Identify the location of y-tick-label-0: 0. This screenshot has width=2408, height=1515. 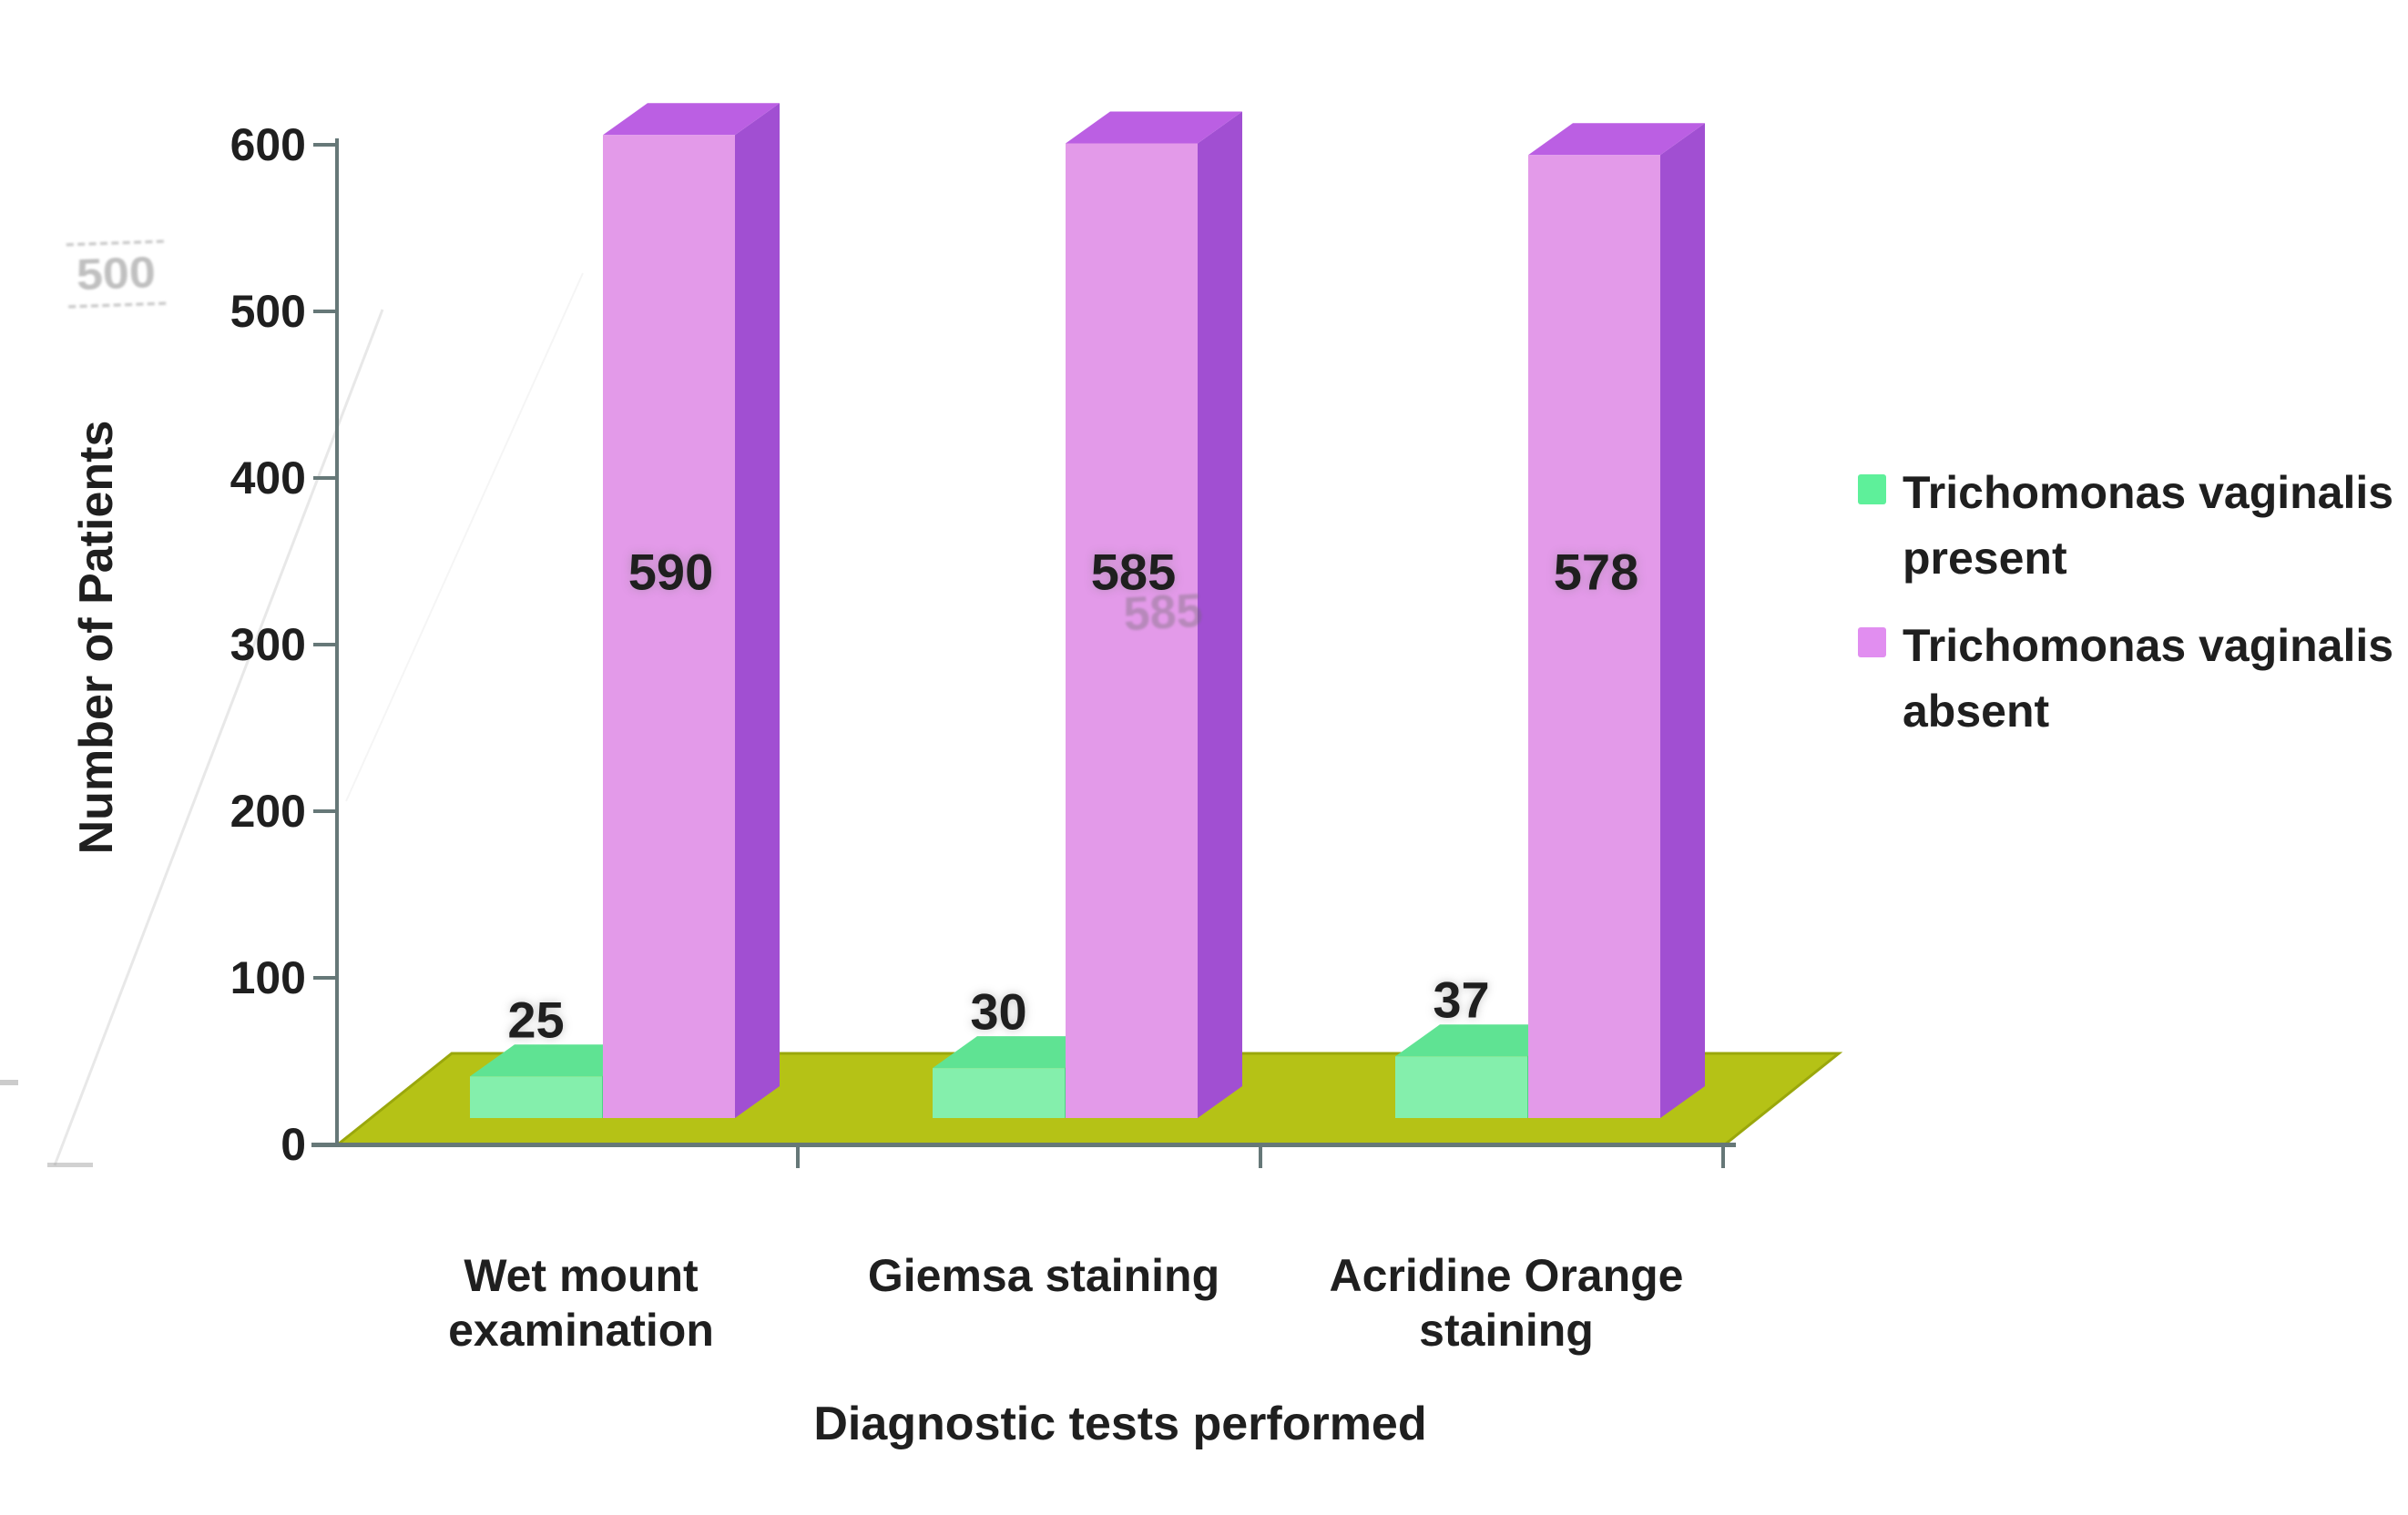
(293, 1144).